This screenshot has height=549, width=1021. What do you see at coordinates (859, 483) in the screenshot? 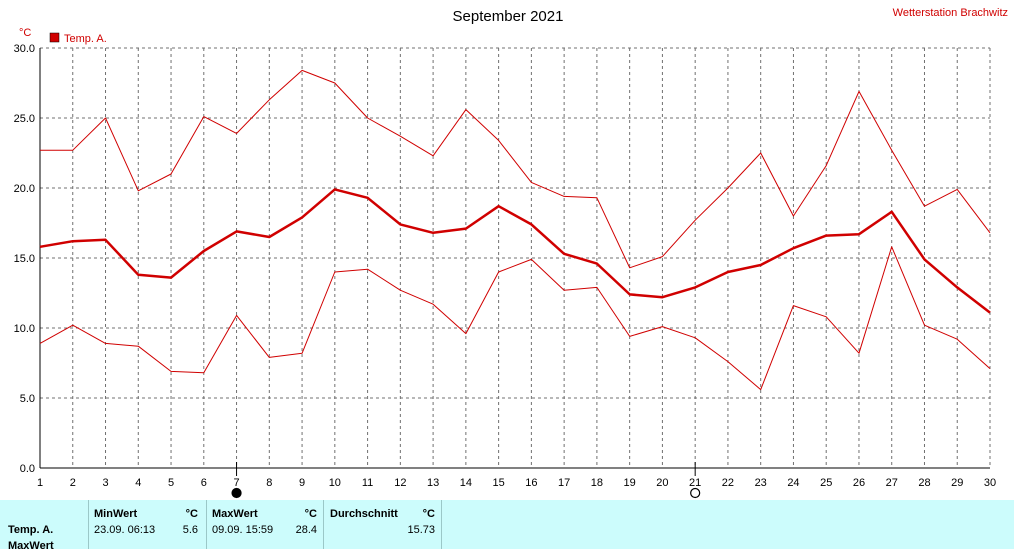
I see `x-tick-label: 26` at bounding box center [859, 483].